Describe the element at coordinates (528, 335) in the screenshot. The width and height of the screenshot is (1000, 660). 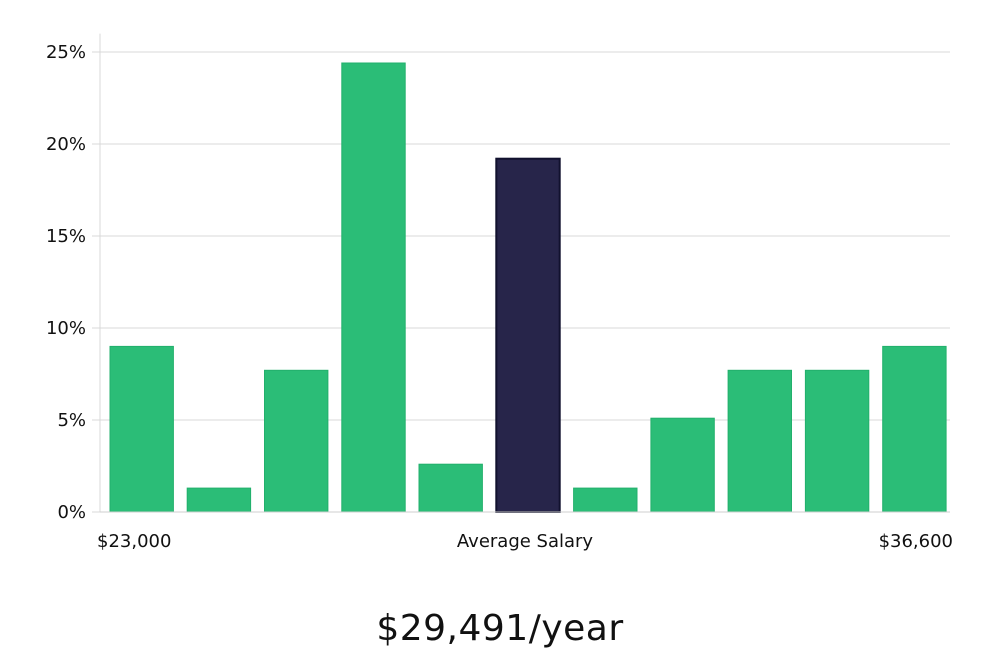
I see `highlighted-bar` at that location.